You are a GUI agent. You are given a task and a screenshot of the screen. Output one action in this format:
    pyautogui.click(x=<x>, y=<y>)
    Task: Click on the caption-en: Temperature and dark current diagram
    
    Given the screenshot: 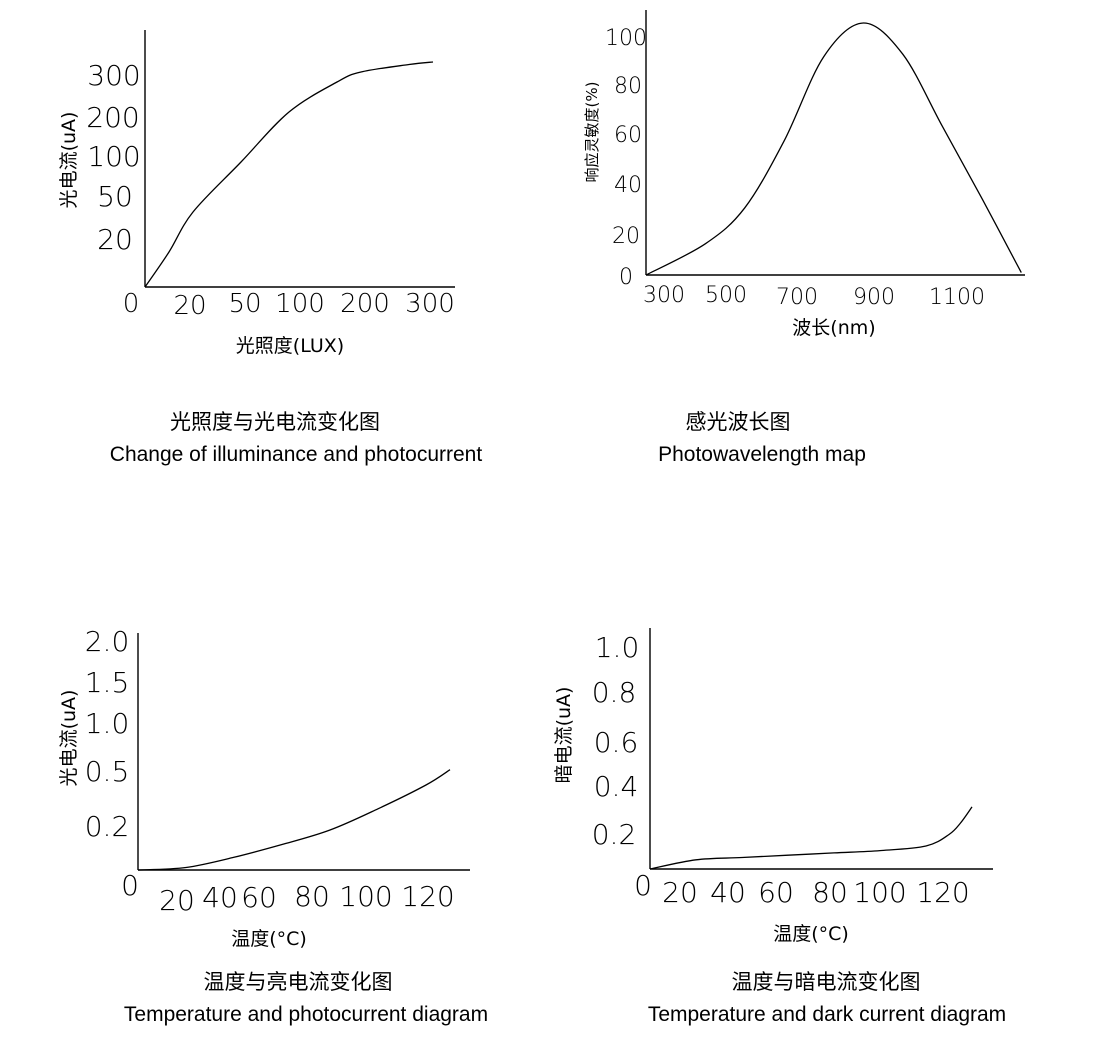 What is the action you would take?
    pyautogui.click(x=827, y=1014)
    